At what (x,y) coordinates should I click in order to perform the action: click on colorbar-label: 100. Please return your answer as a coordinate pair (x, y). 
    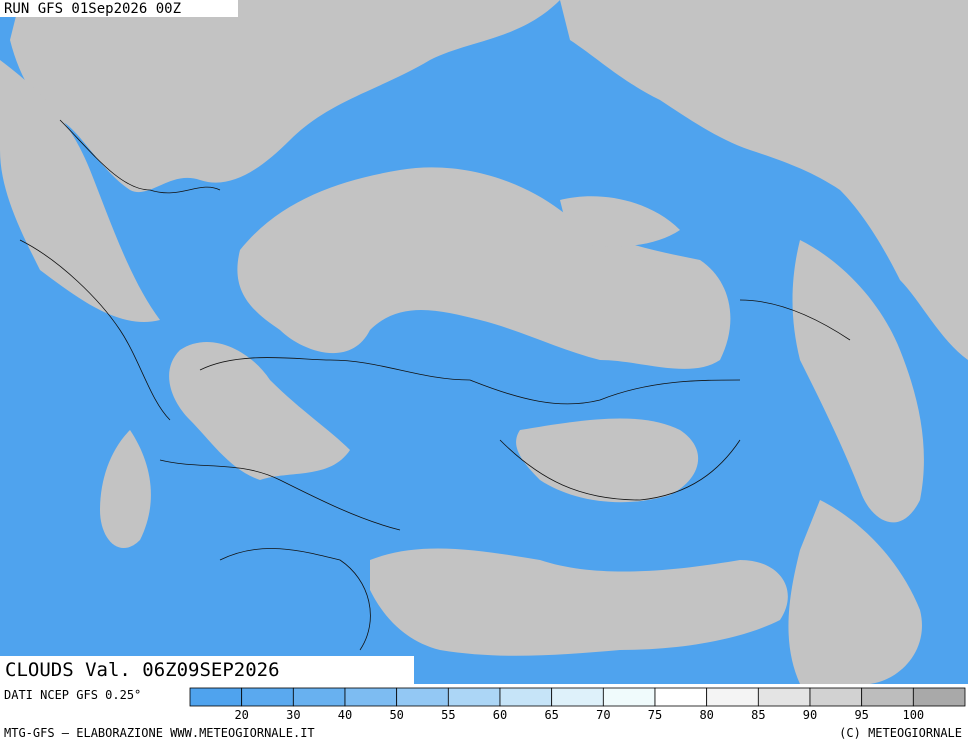
    Looking at the image, I should click on (913, 715).